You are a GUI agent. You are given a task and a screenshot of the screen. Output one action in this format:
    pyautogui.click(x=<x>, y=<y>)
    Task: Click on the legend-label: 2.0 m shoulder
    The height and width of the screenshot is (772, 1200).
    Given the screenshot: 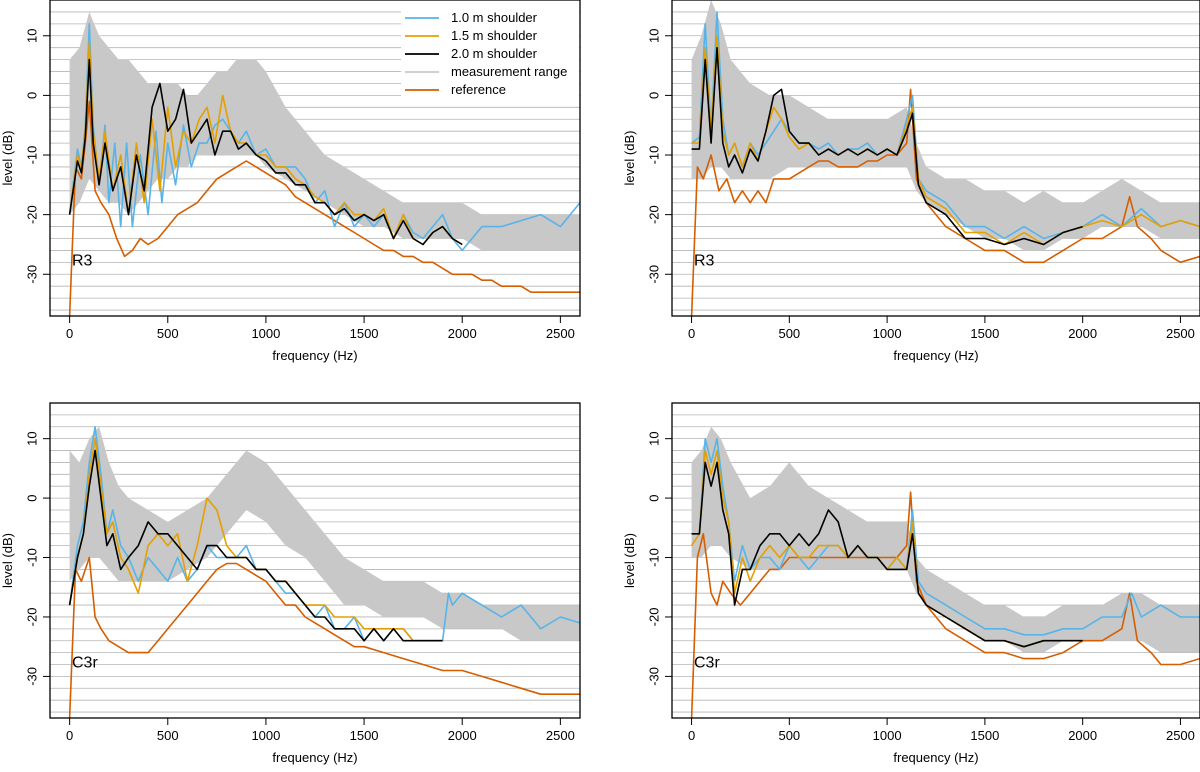 What is the action you would take?
    pyautogui.click(x=494, y=53)
    